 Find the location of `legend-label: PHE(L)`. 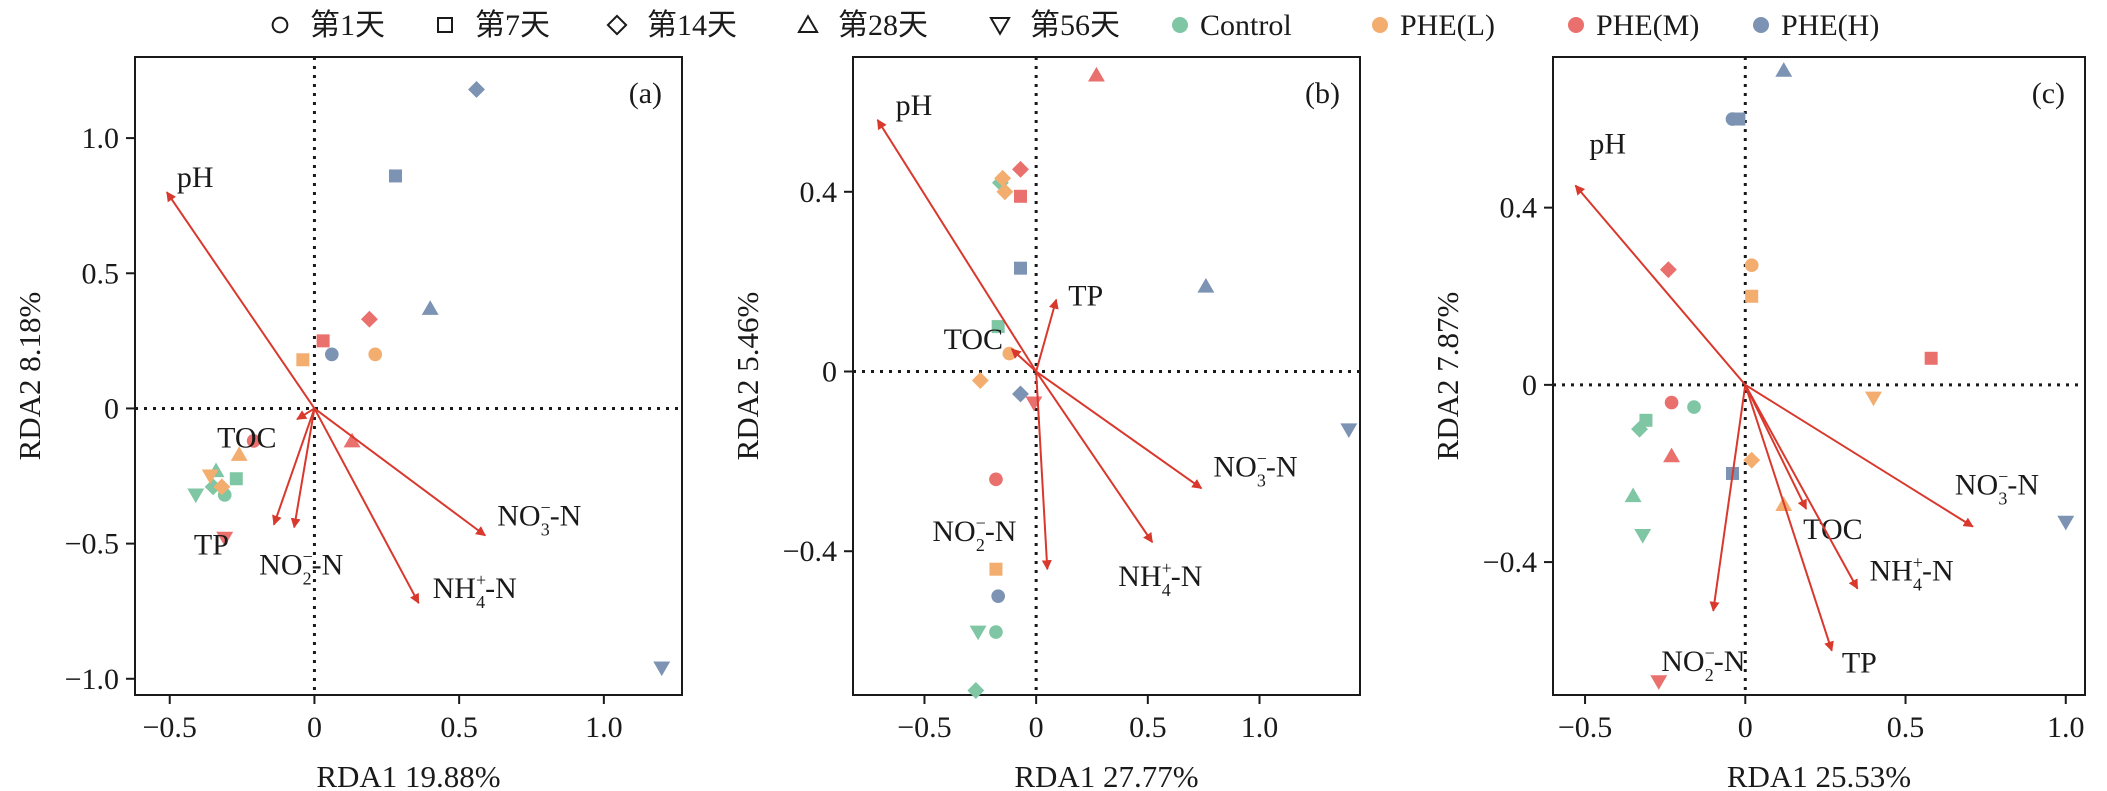

legend-label: PHE(L) is located at coordinates (1447, 25).